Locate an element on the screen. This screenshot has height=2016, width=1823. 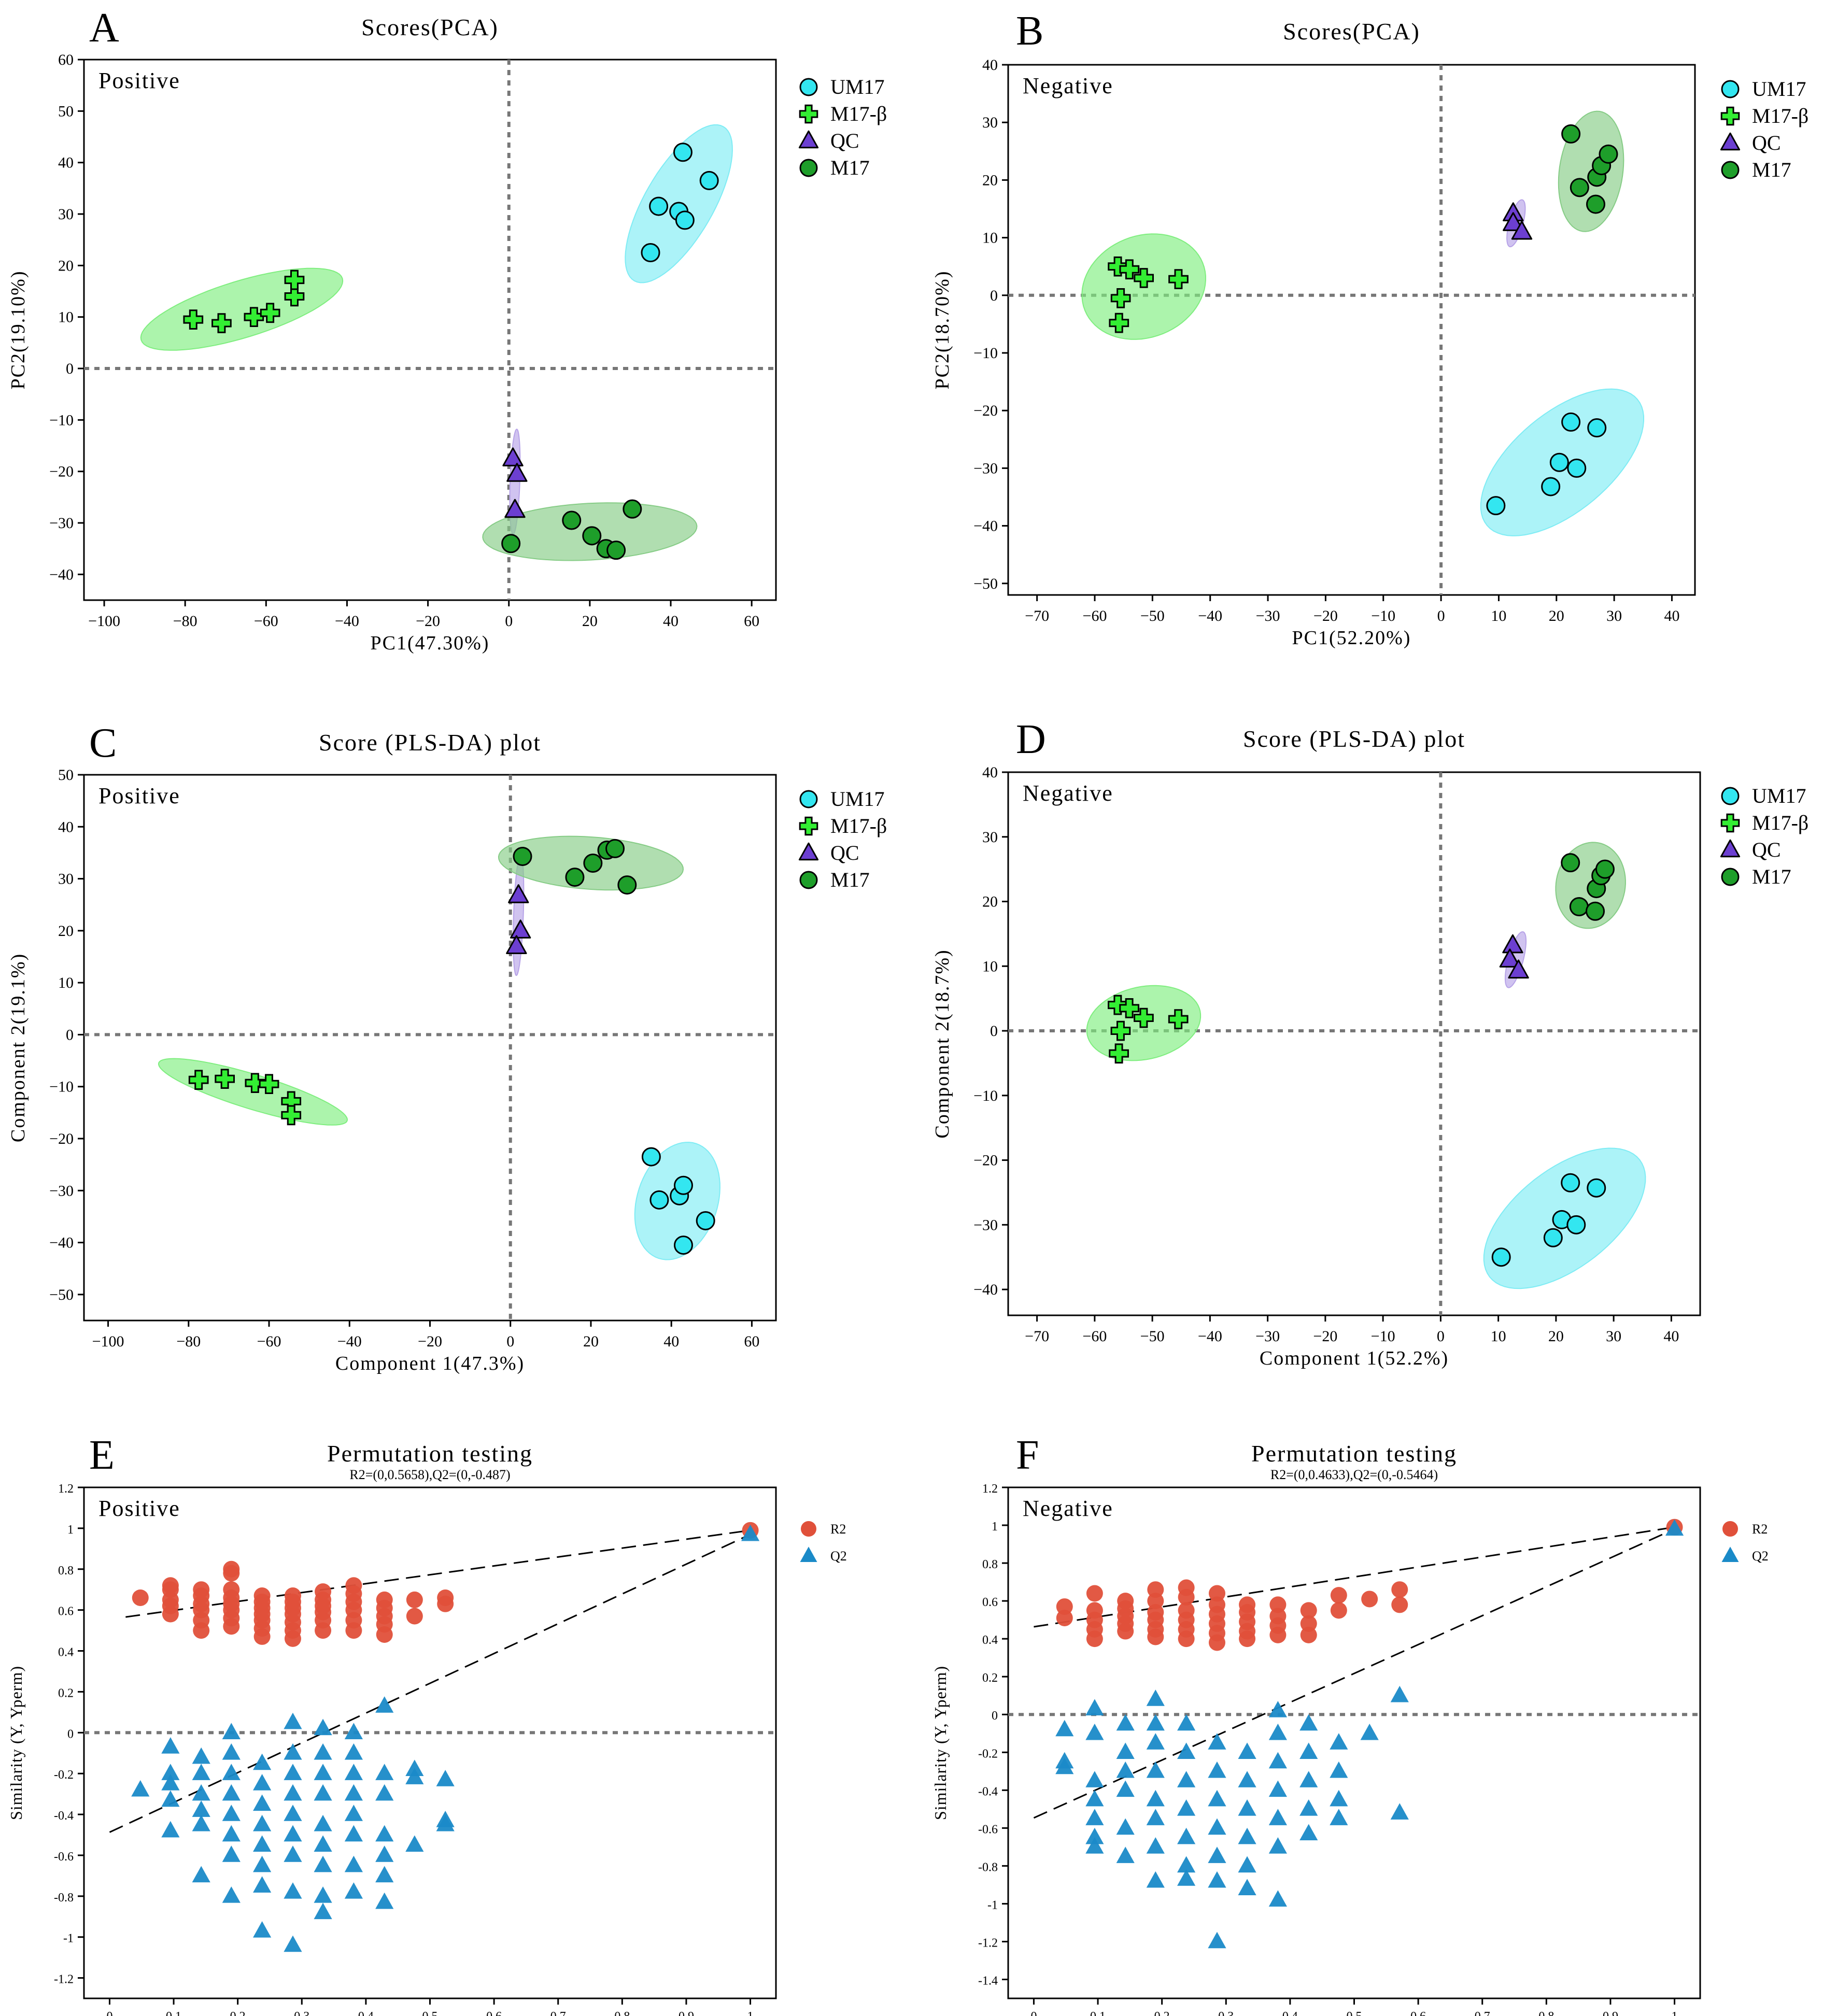
y-tick-label: 0.8 is located at coordinates (990, 1564).